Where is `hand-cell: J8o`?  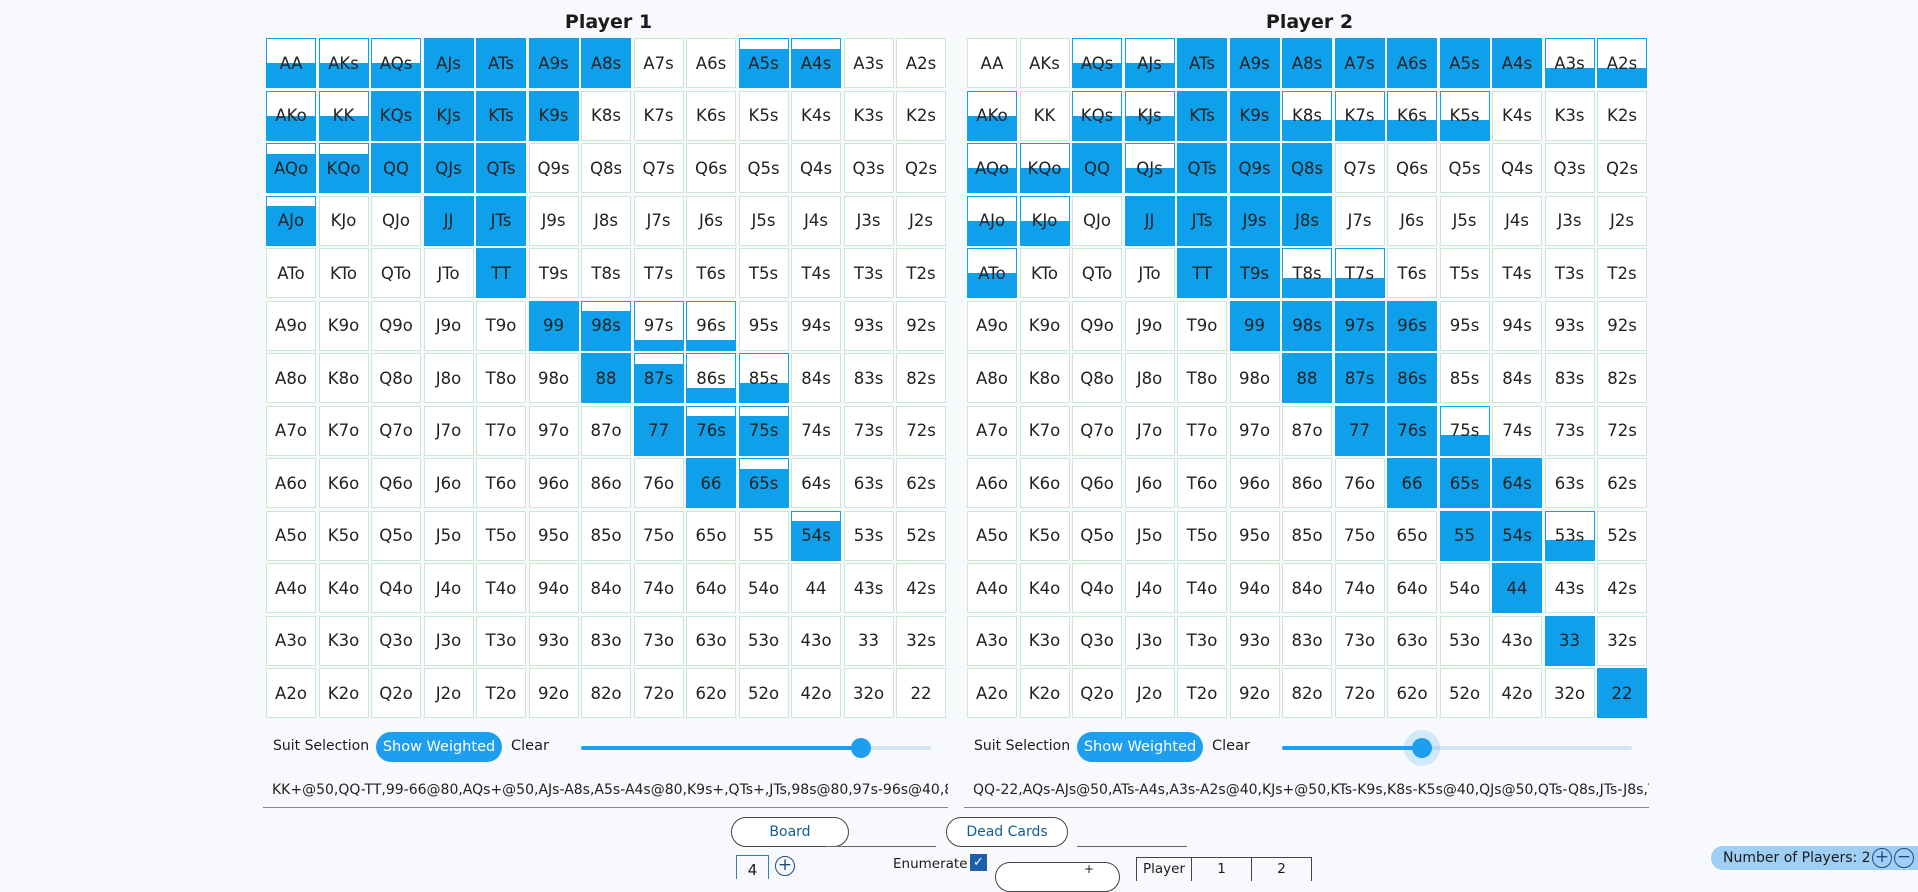
hand-cell: J8o is located at coordinates (448, 378).